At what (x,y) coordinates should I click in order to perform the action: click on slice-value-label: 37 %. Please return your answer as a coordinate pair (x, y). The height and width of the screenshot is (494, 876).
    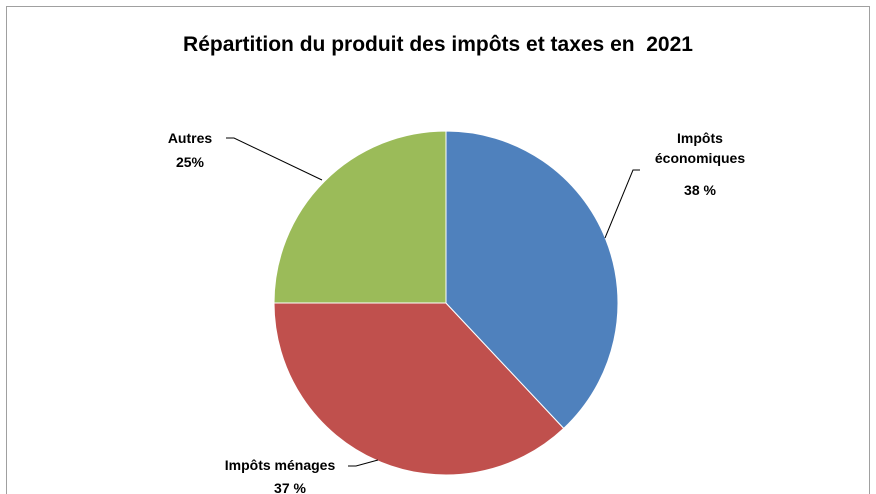
    Looking at the image, I should click on (290, 487).